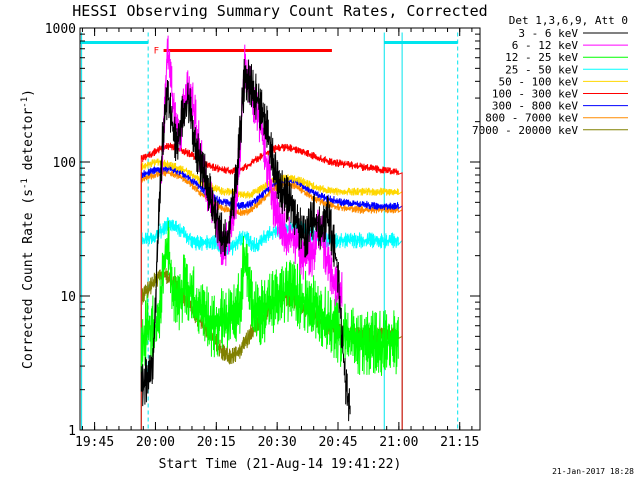 The image size is (640, 480). What do you see at coordinates (459, 442) in the screenshot?
I see `x-tick-label: 21:15` at bounding box center [459, 442].